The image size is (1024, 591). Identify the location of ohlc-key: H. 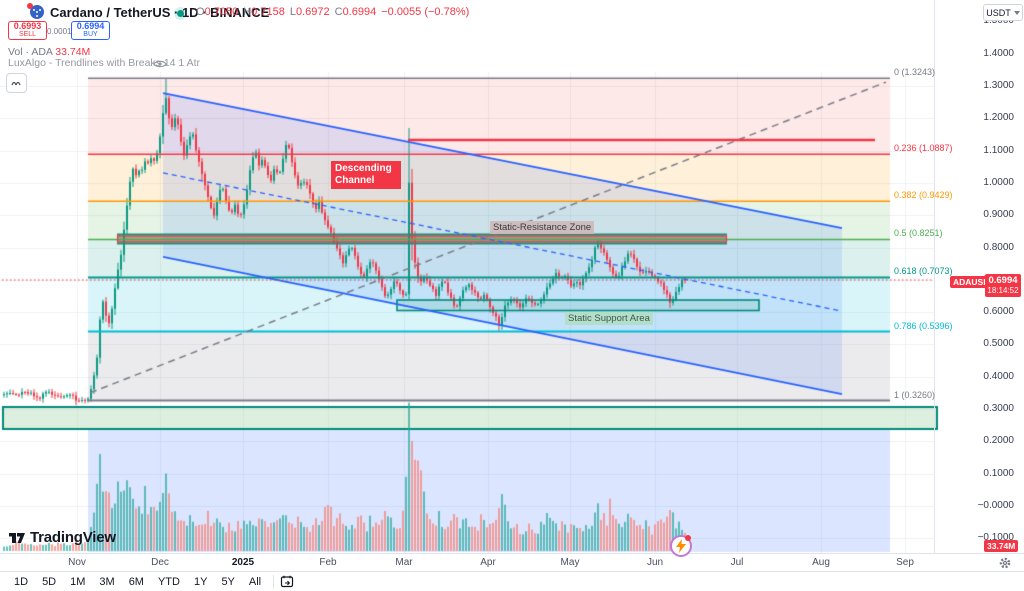
(247, 12).